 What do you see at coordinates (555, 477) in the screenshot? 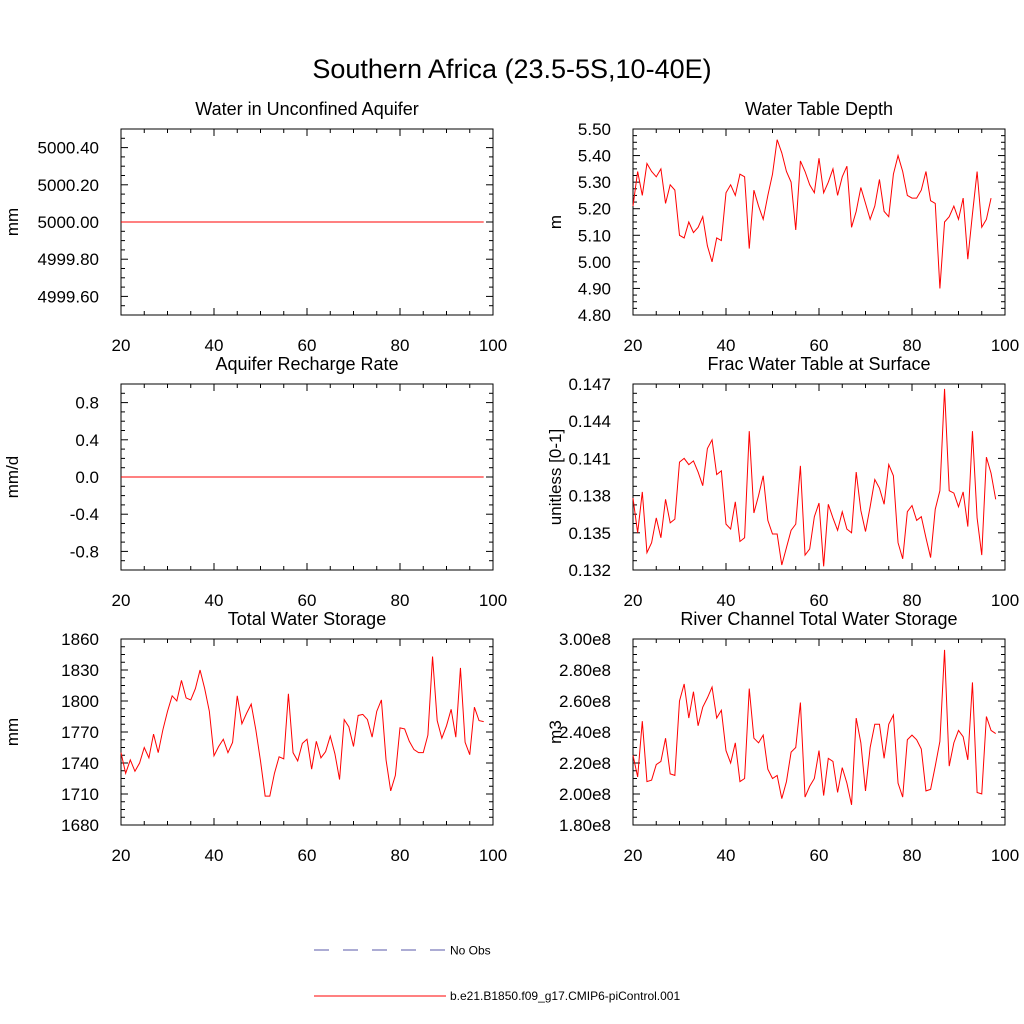
I see `y-axis-label: unitless [0-1]` at bounding box center [555, 477].